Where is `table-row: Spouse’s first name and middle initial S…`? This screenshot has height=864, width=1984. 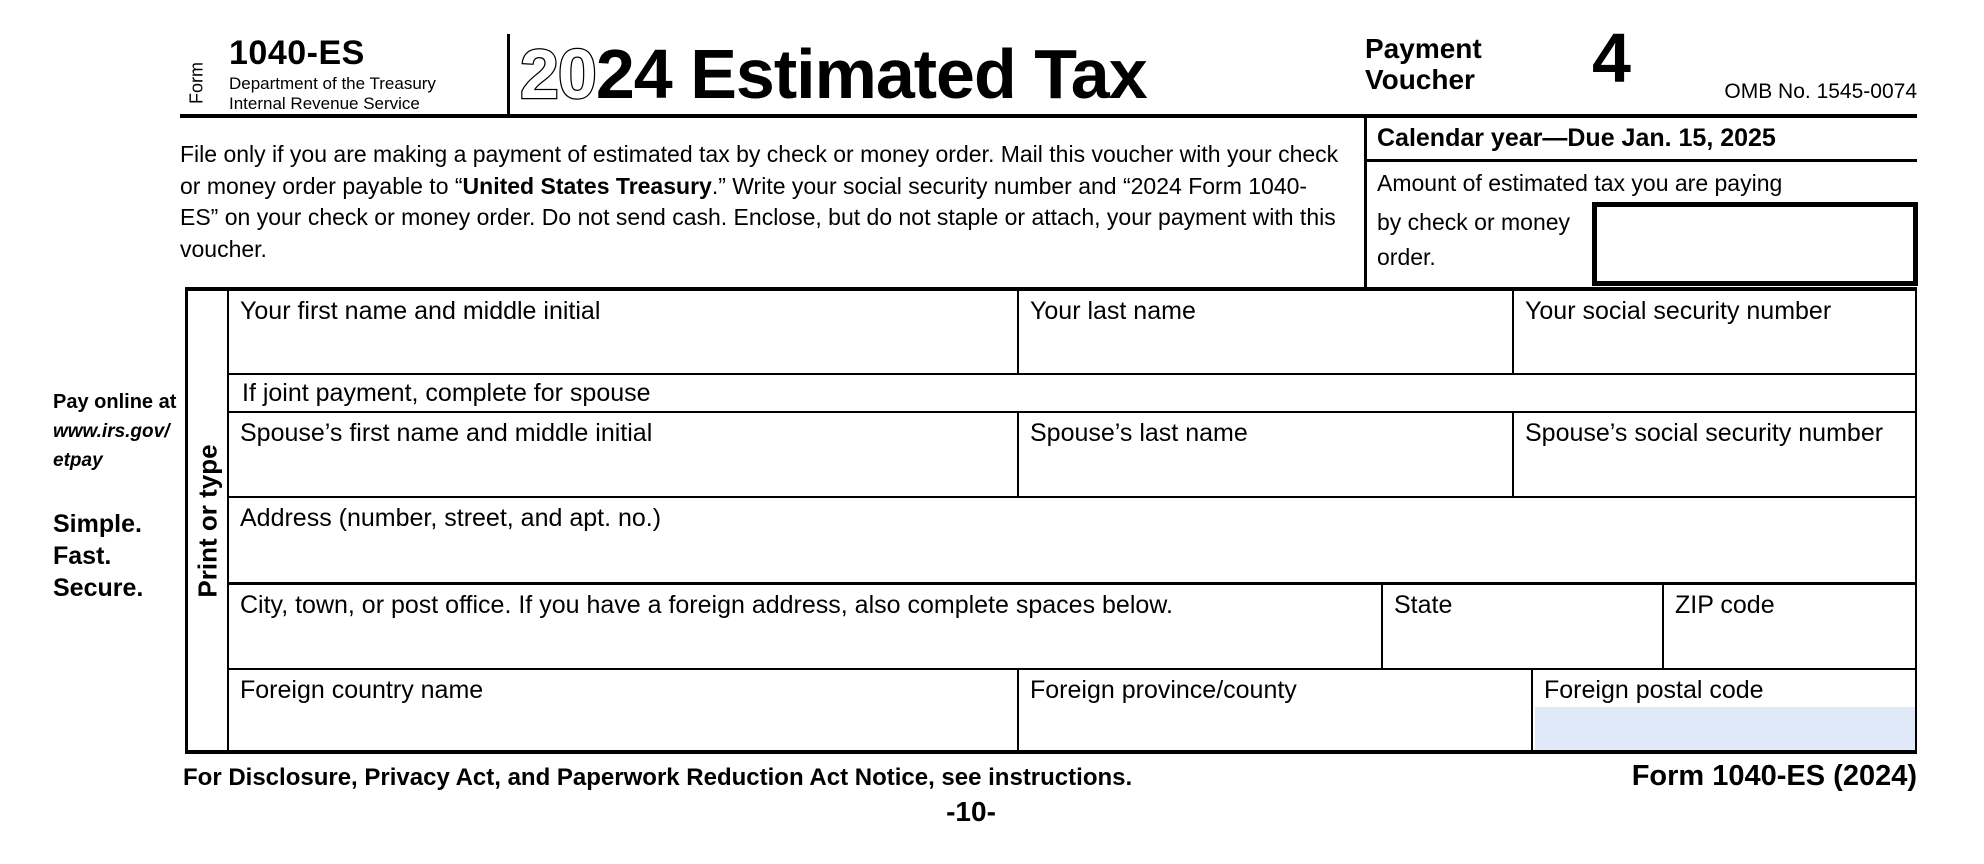
table-row: Spouse’s first name and middle initial S… is located at coordinates (1072, 455).